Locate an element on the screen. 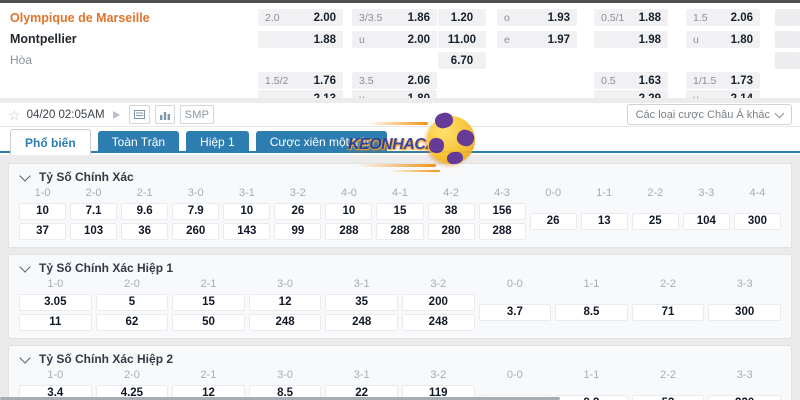  score-label: 1-1 is located at coordinates (591, 375).